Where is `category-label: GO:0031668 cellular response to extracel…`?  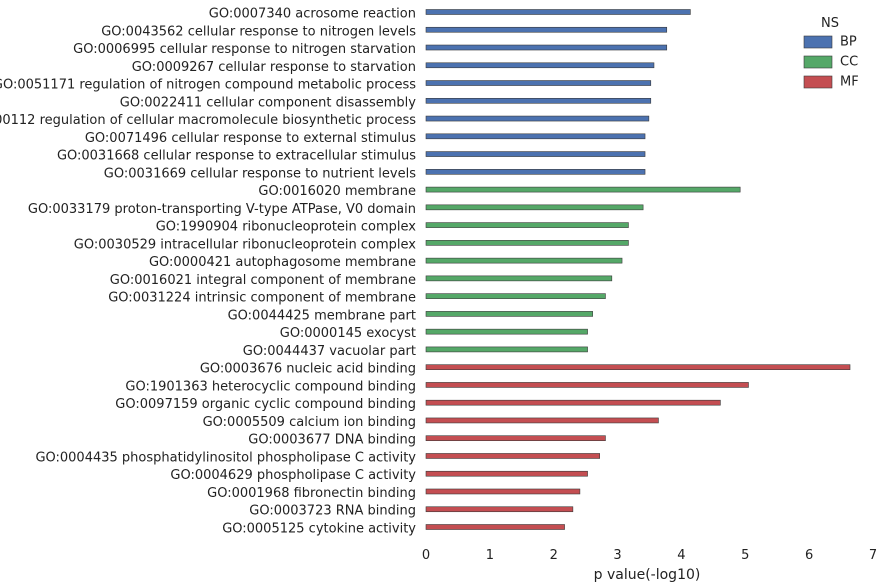 category-label: GO:0031668 cellular response to extracel… is located at coordinates (236, 156).